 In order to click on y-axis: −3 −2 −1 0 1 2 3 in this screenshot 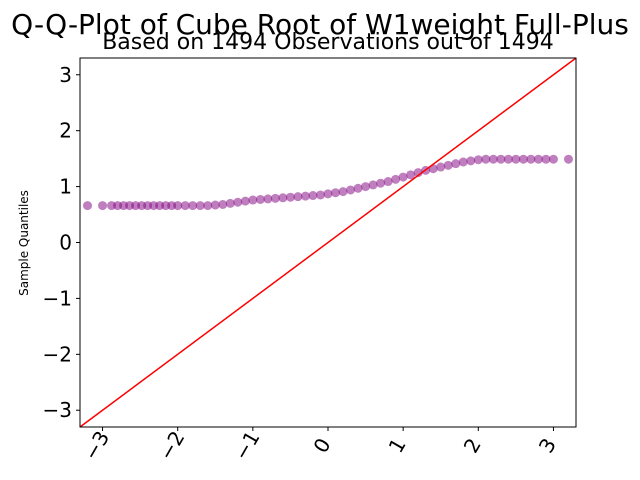, I will do `click(61, 242)`.